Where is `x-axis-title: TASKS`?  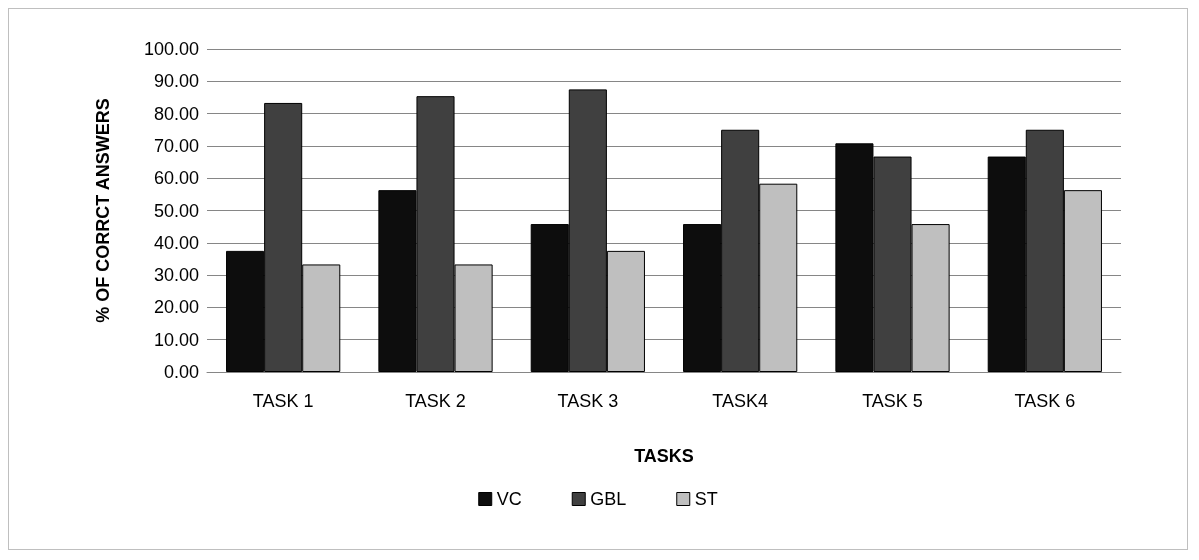
x-axis-title: TASKS is located at coordinates (664, 456).